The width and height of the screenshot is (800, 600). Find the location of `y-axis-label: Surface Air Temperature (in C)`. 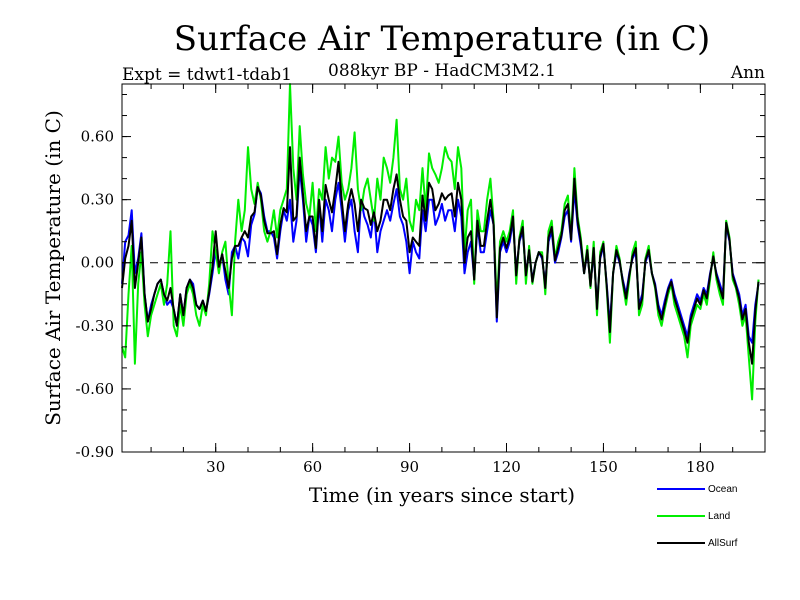

y-axis-label: Surface Air Temperature (in C) is located at coordinates (53, 268).